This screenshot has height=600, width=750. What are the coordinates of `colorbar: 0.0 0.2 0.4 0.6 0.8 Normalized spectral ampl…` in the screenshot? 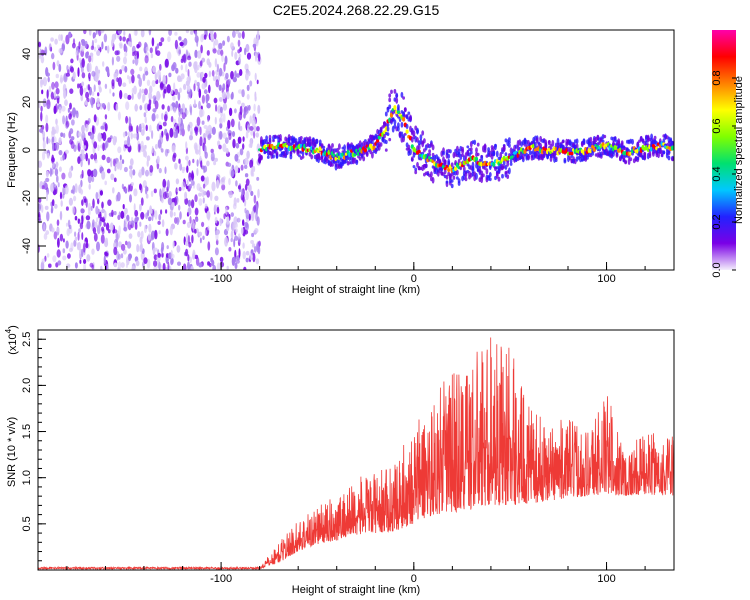 It's located at (728, 154).